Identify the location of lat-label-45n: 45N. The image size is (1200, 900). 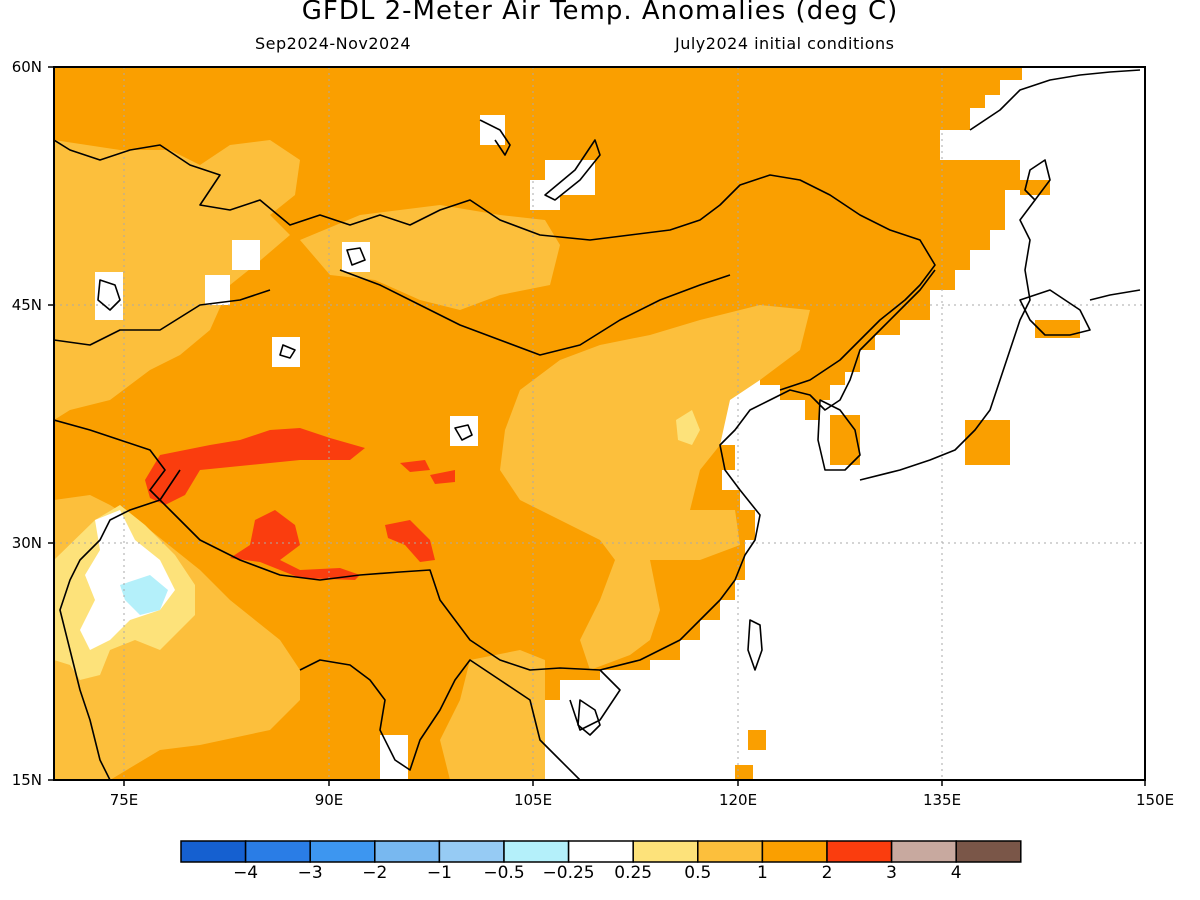
(26, 305).